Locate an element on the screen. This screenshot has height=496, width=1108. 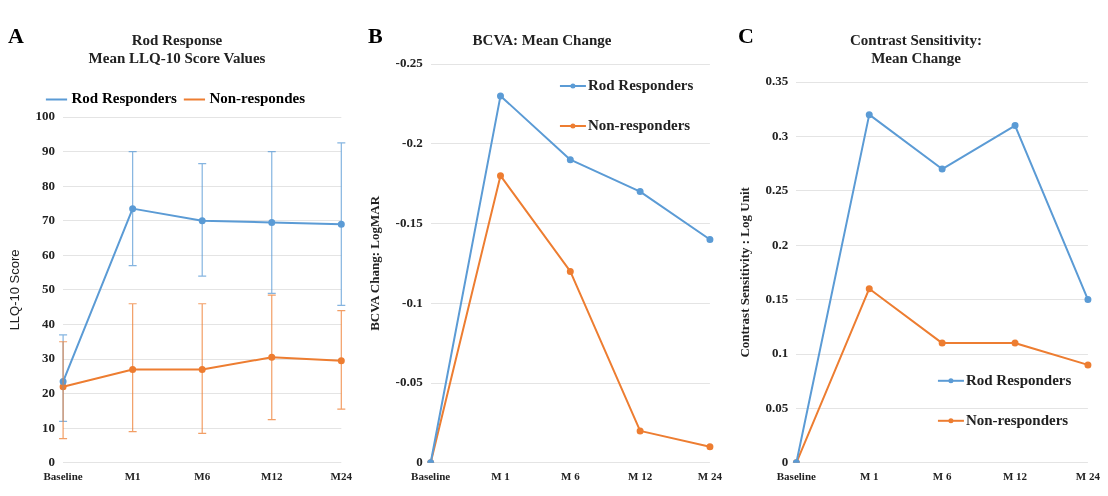
y-tick-label: 60 is located at coordinates (49, 254).